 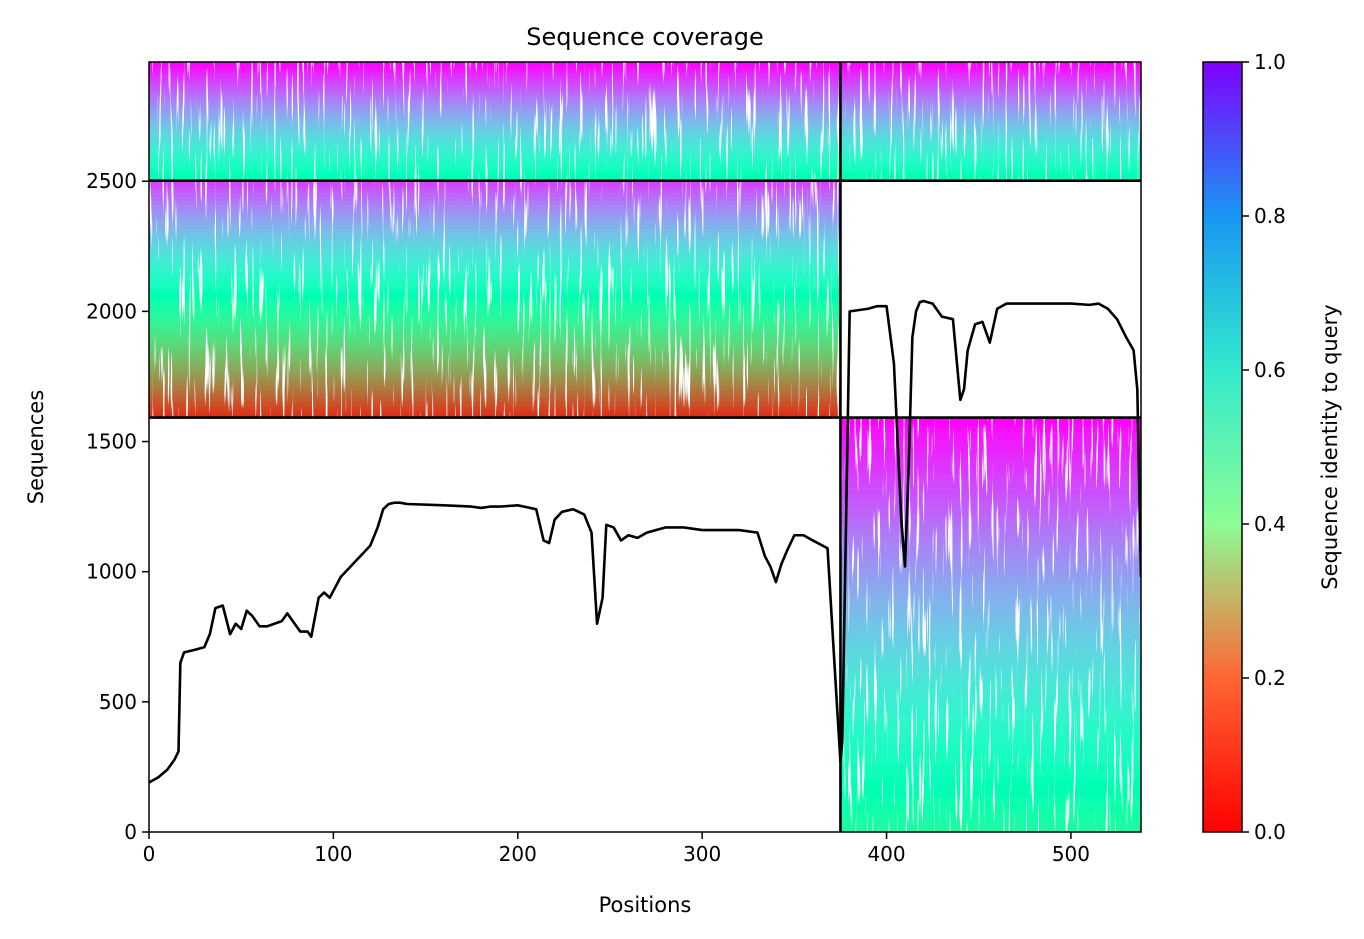 I want to click on colorbar-tick-label: 0.0, so click(x=1270, y=832).